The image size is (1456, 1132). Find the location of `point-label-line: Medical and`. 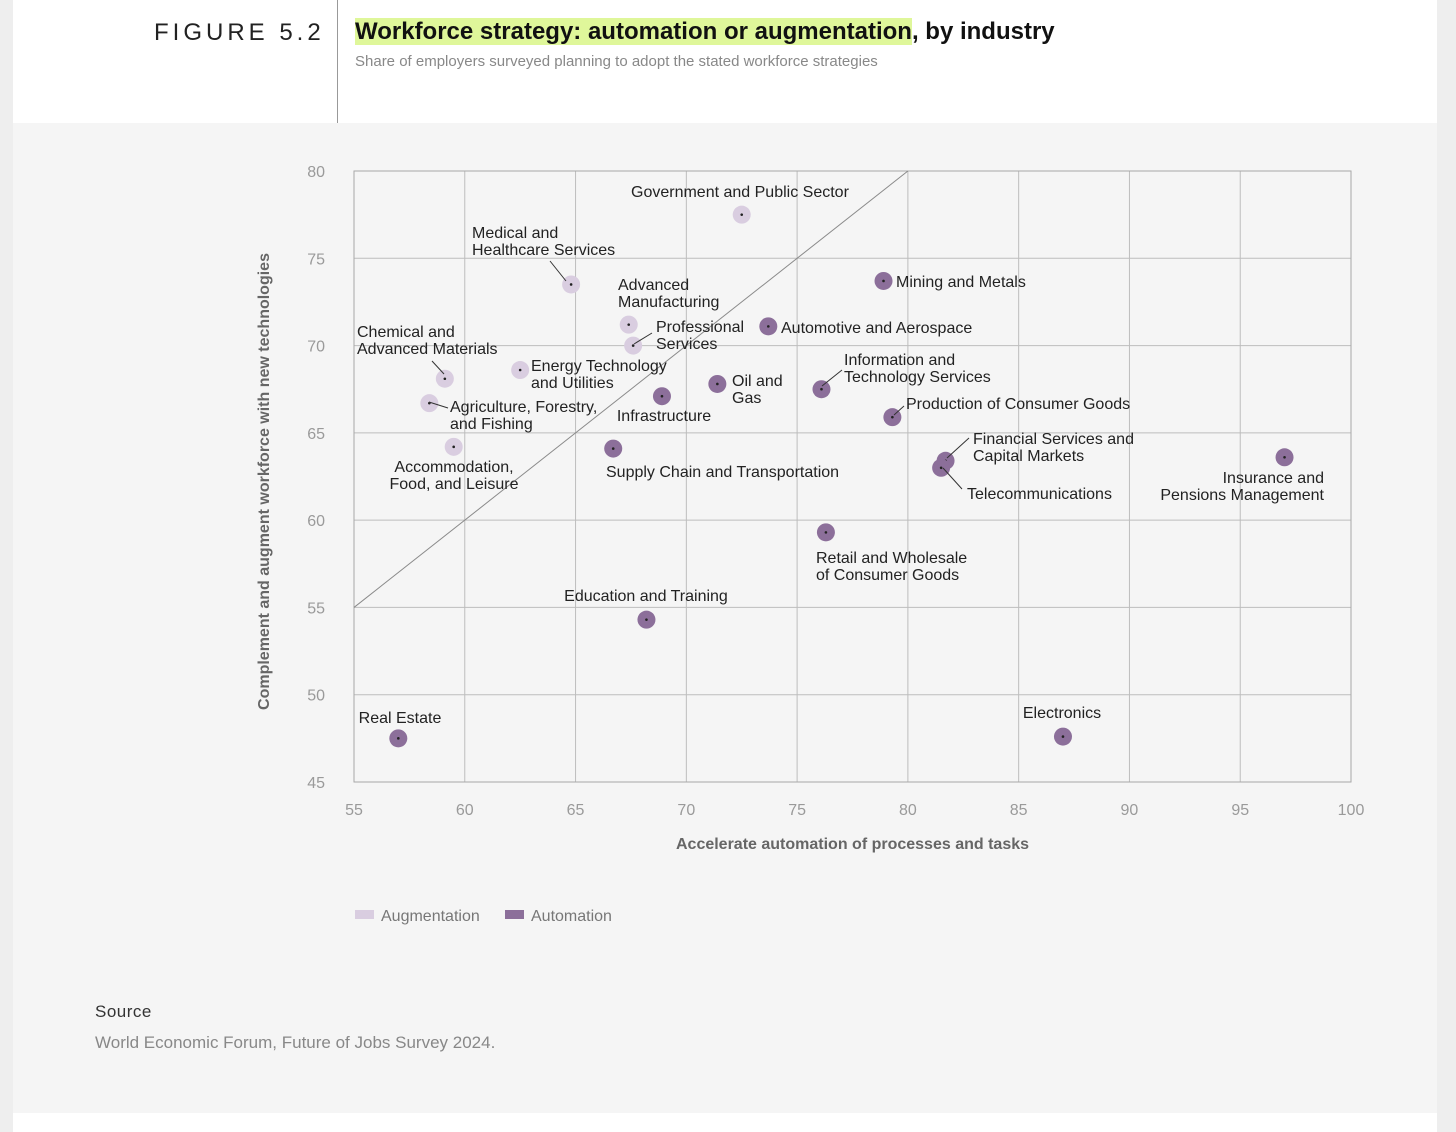

point-label-line: Medical and is located at coordinates (515, 233).